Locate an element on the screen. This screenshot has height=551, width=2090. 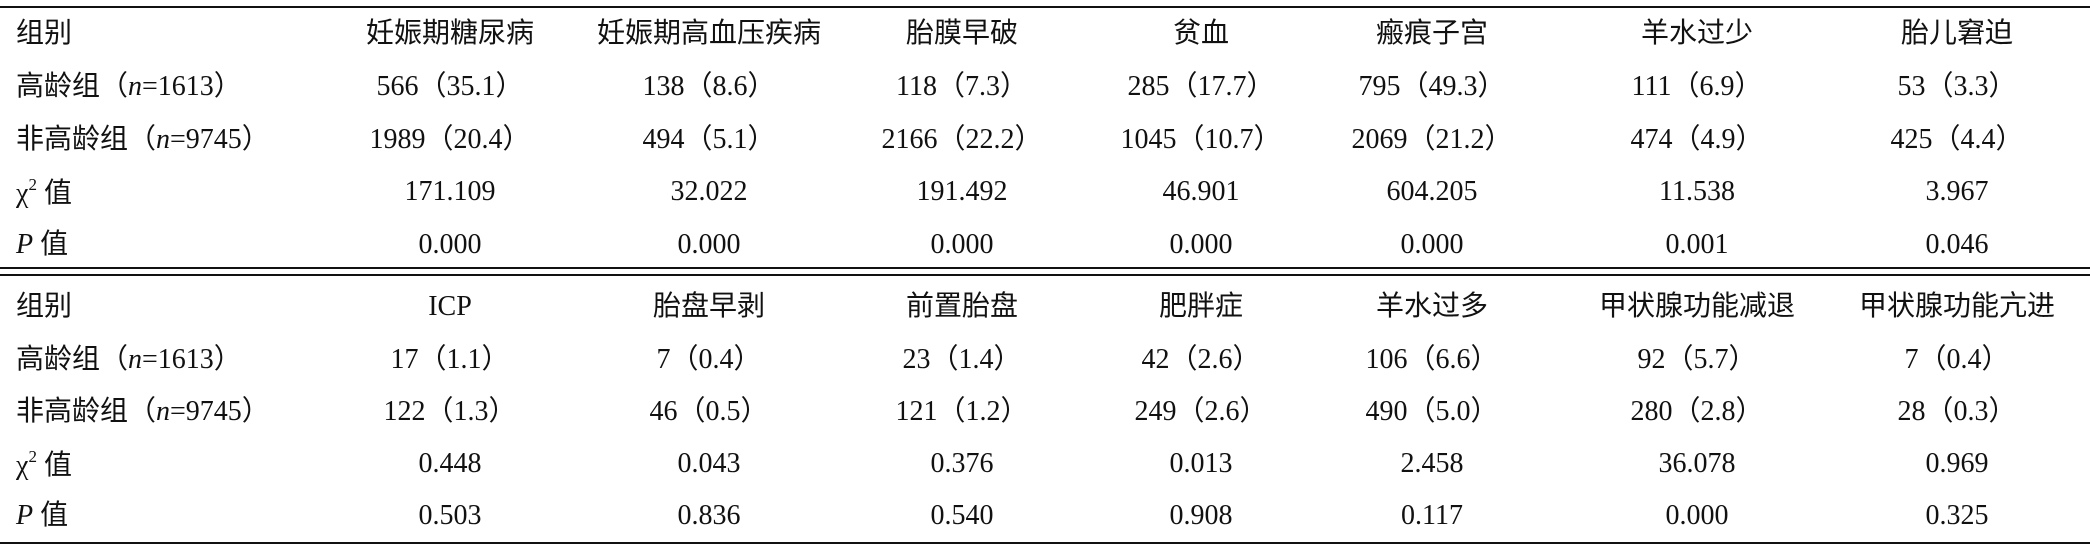
data-cell: 0.540 is located at coordinates (962, 516).